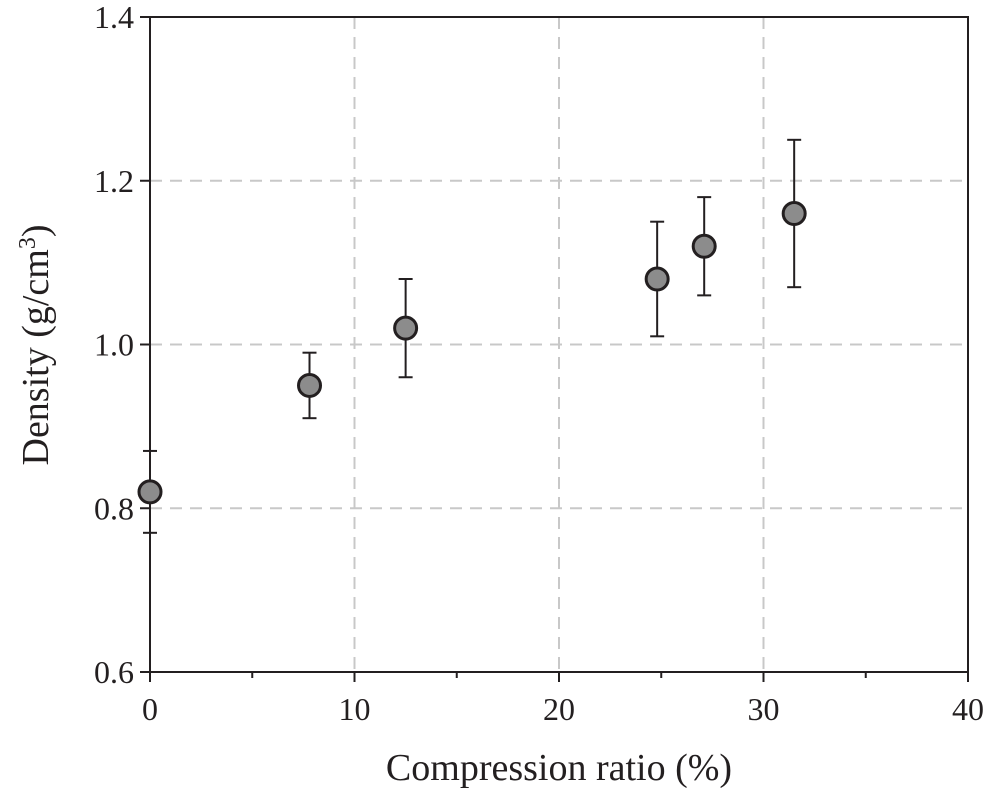 The image size is (984, 793). I want to click on x-tick-label: 10, so click(355, 709).